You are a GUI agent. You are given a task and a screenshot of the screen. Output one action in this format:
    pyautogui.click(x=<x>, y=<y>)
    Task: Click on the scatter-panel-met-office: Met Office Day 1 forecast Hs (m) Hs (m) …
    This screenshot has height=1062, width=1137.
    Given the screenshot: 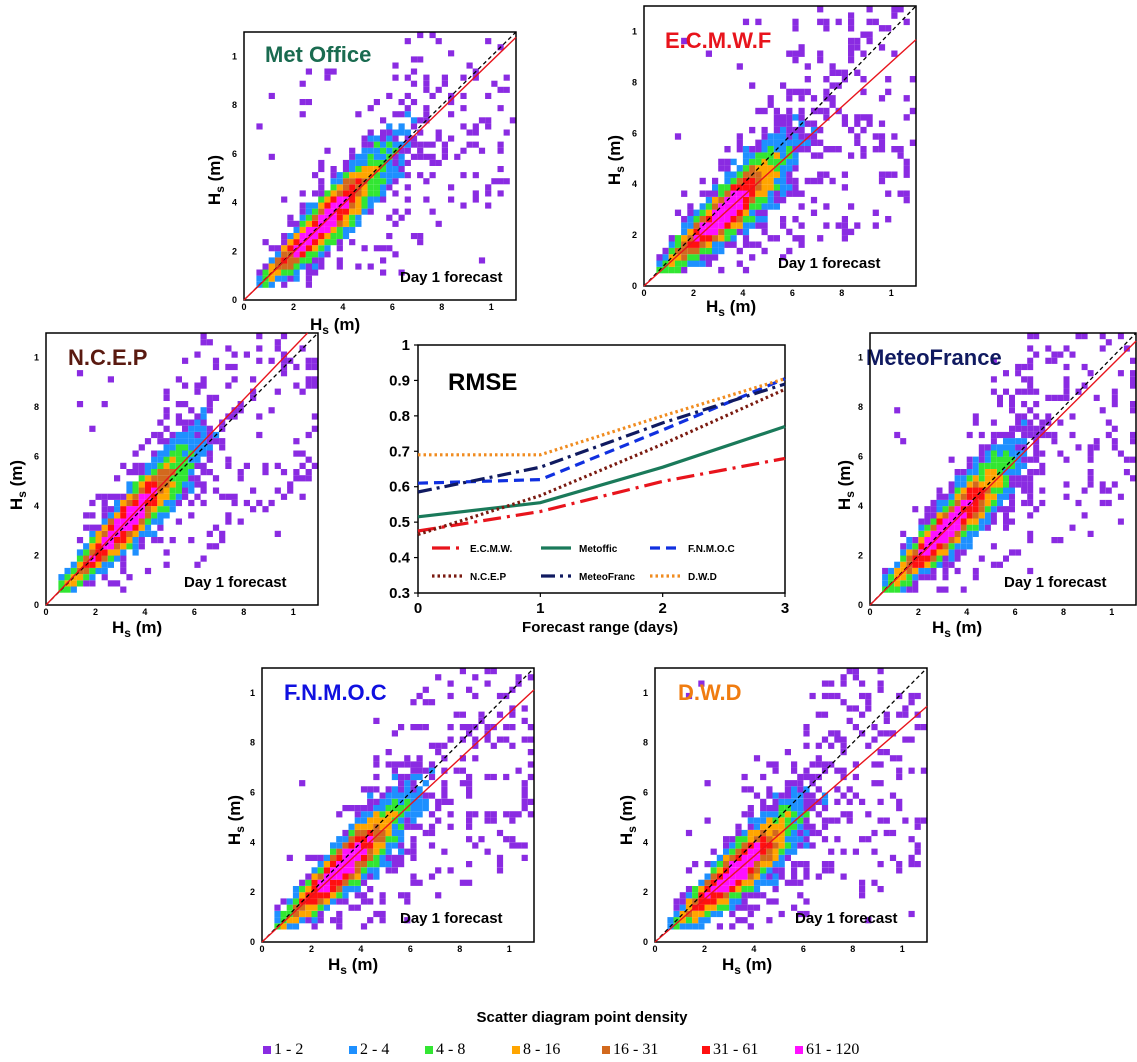 What is the action you would take?
    pyautogui.click(x=361, y=184)
    